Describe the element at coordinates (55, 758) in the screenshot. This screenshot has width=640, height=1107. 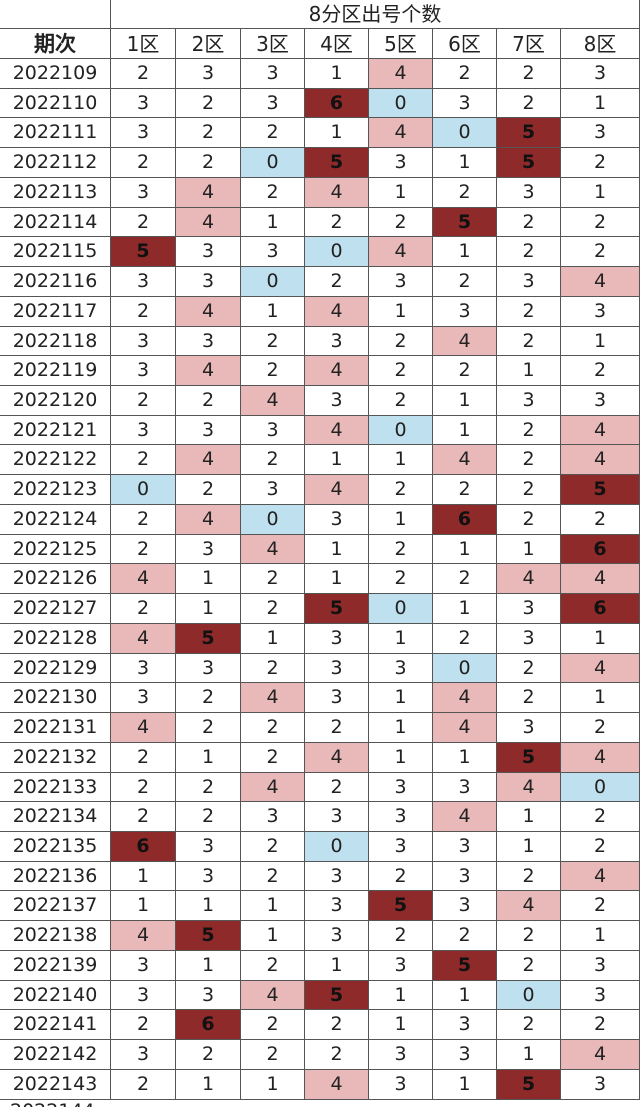
I see `period-cell: 2022132` at that location.